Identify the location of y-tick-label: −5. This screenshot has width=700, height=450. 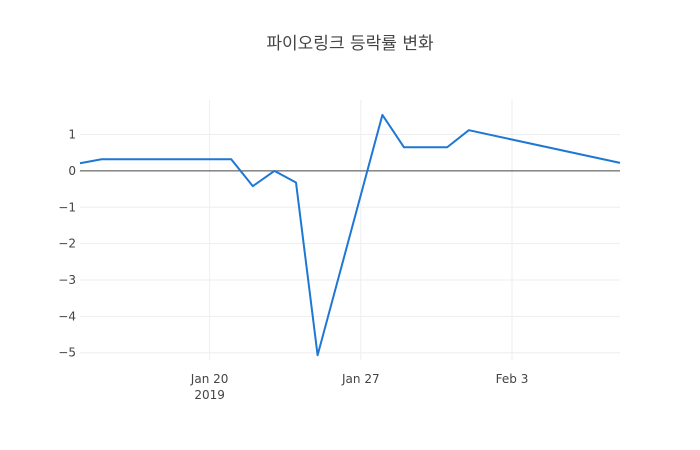
(67, 353).